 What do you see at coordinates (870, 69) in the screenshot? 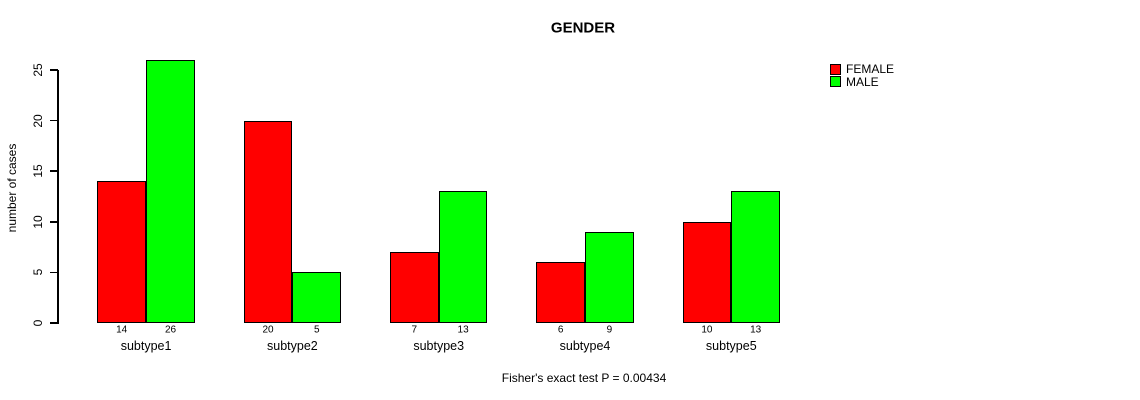
I see `legend-label-female: FEMALE` at bounding box center [870, 69].